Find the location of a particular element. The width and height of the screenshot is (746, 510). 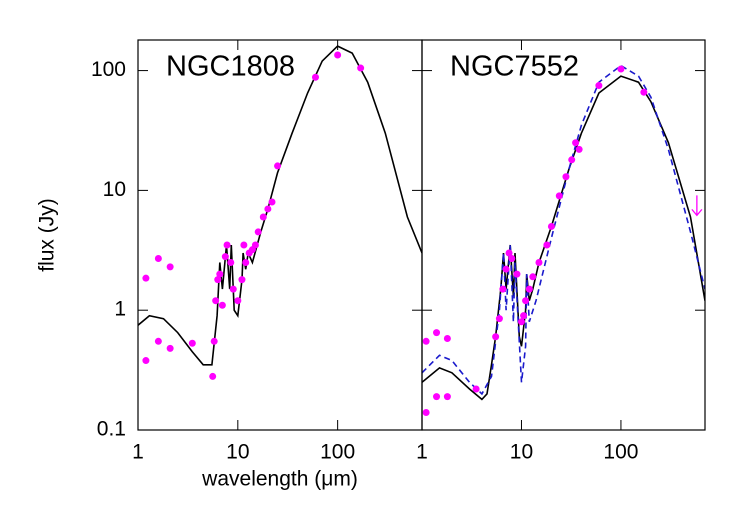

y-tick-label: 100 is located at coordinates (108, 69).